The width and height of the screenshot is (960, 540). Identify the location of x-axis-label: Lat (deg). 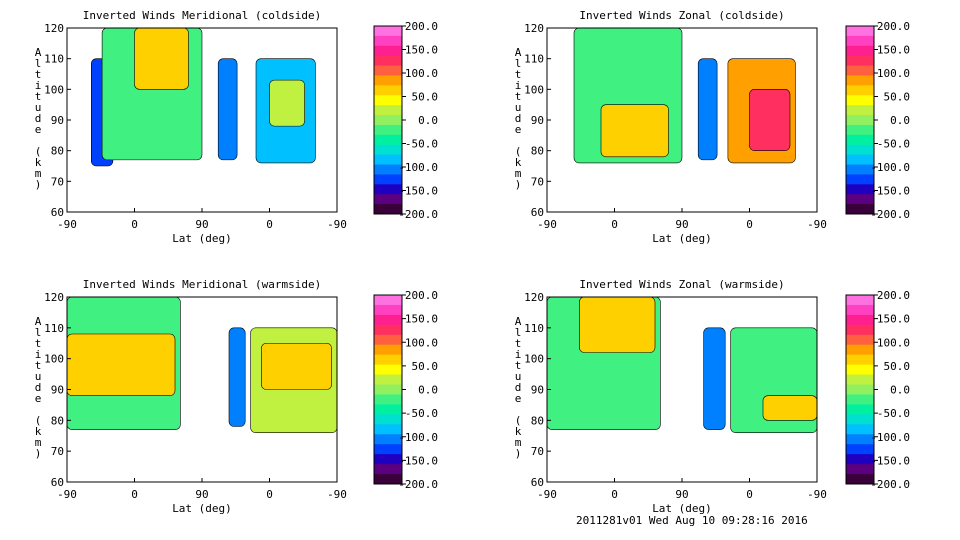
(202, 238).